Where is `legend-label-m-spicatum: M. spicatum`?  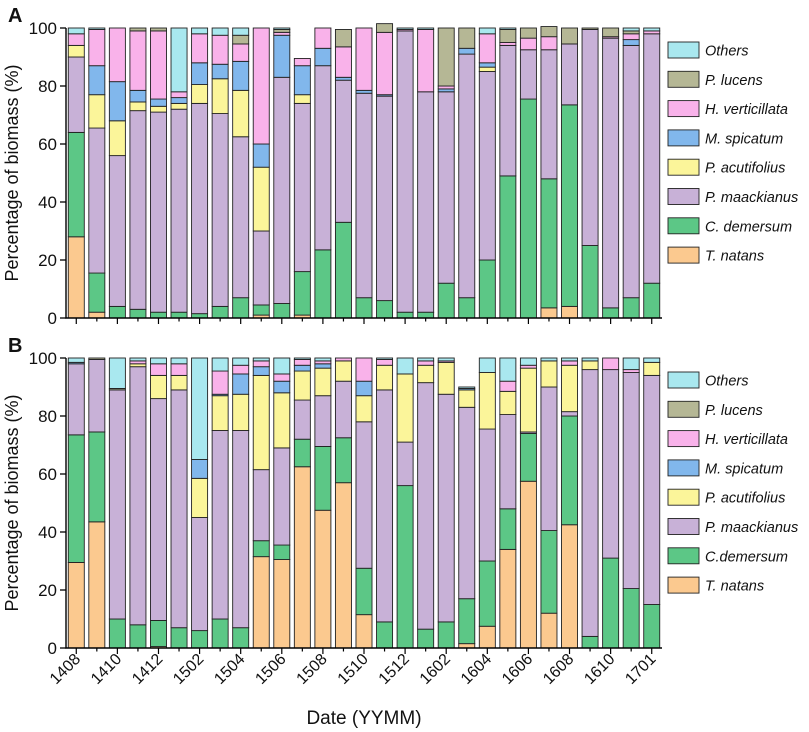 legend-label-m-spicatum: M. spicatum is located at coordinates (744, 139).